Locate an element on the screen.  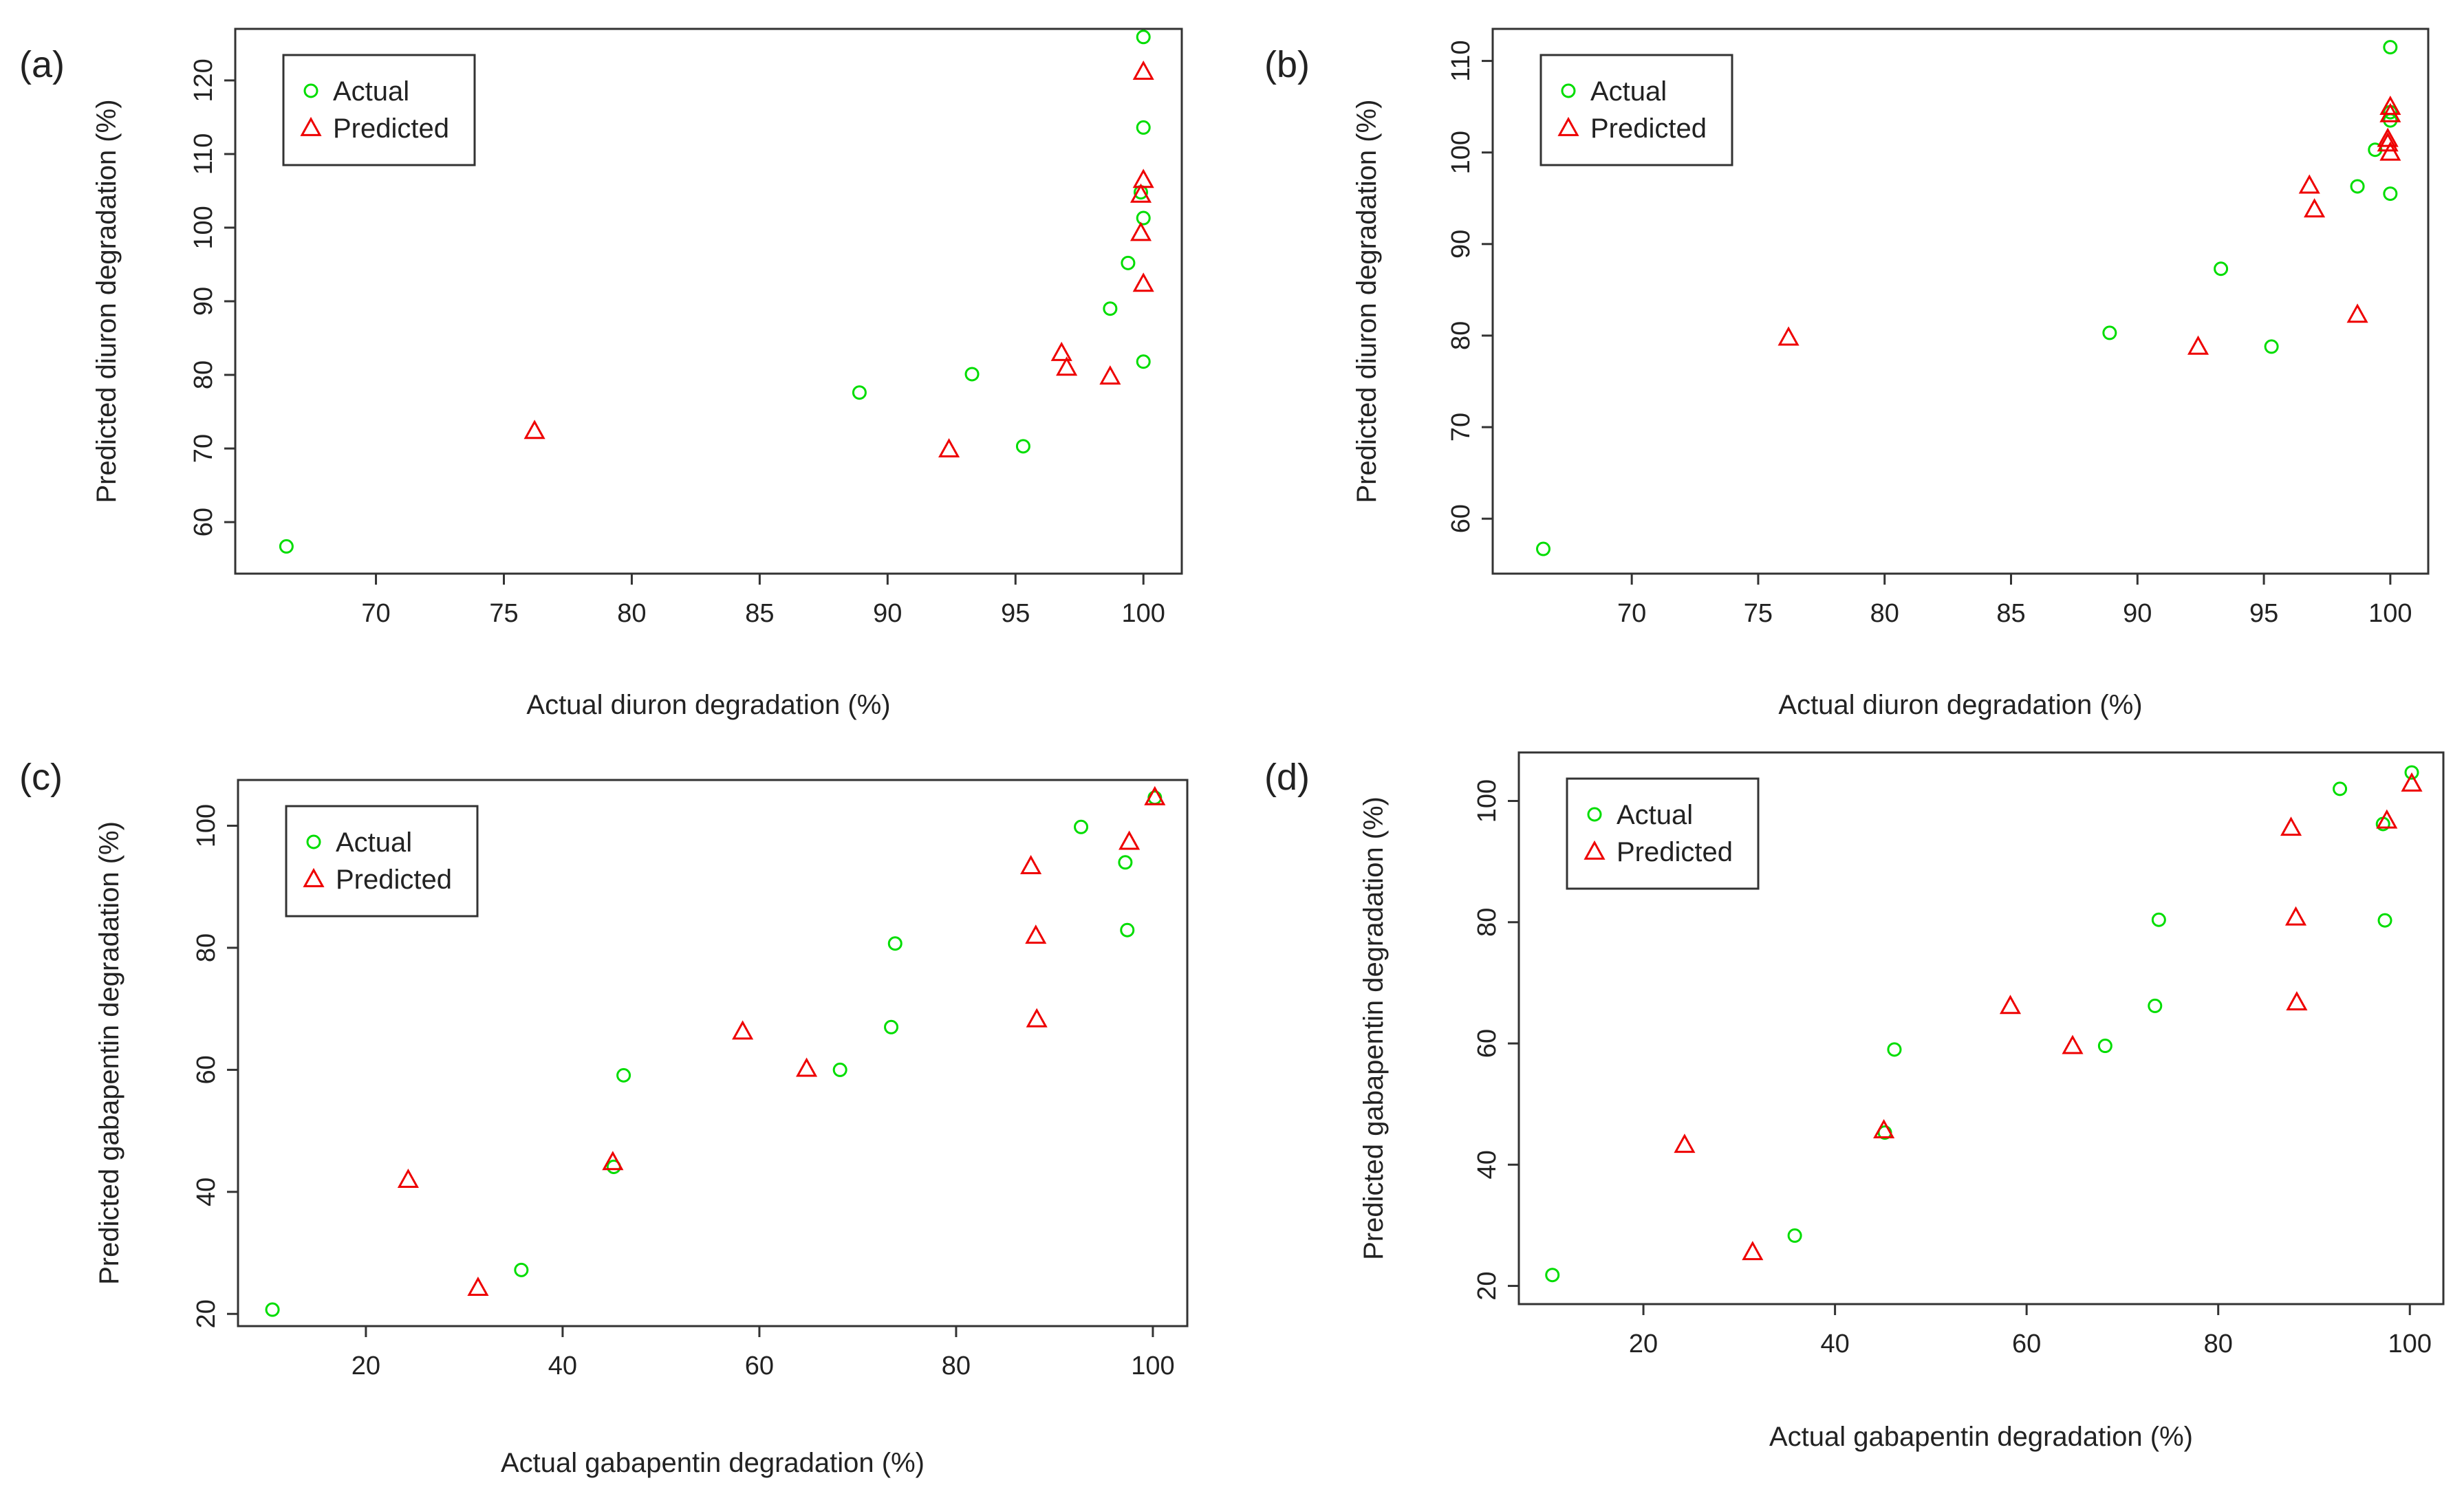
legend: Actual Predicted is located at coordinates (1636, 110).